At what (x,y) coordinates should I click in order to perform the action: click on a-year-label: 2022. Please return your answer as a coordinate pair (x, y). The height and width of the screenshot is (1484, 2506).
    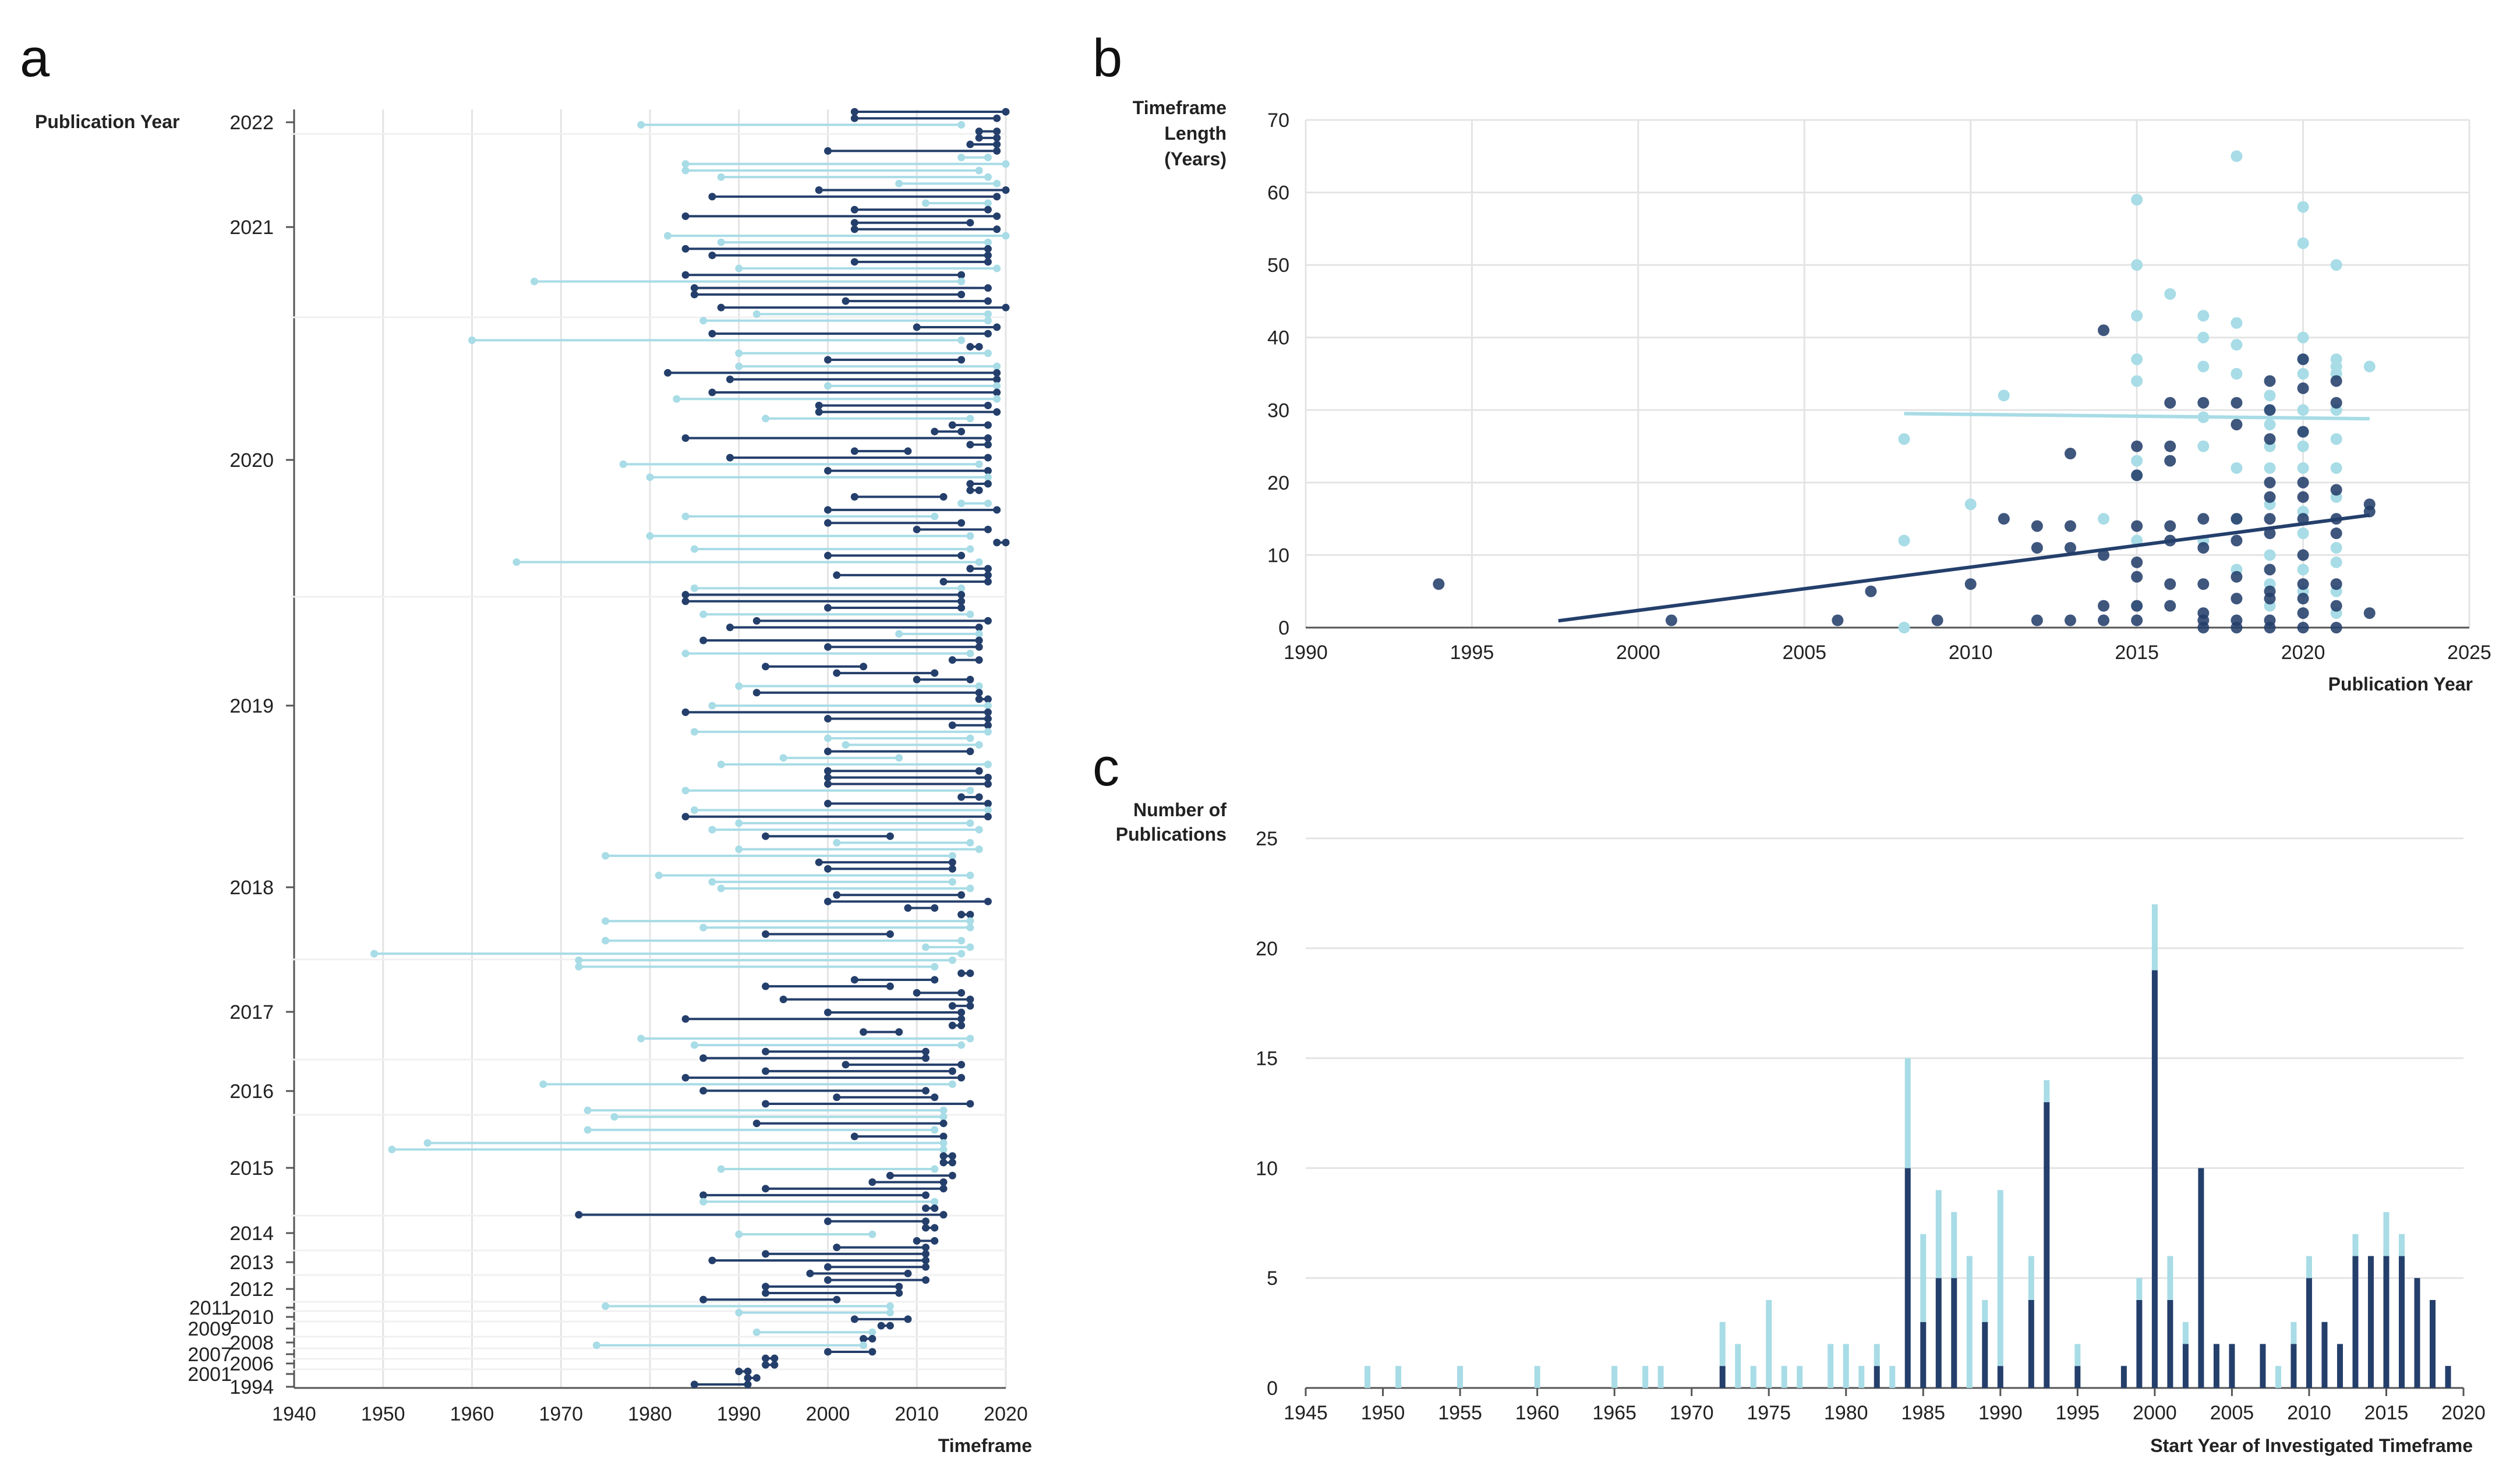
    Looking at the image, I should click on (251, 123).